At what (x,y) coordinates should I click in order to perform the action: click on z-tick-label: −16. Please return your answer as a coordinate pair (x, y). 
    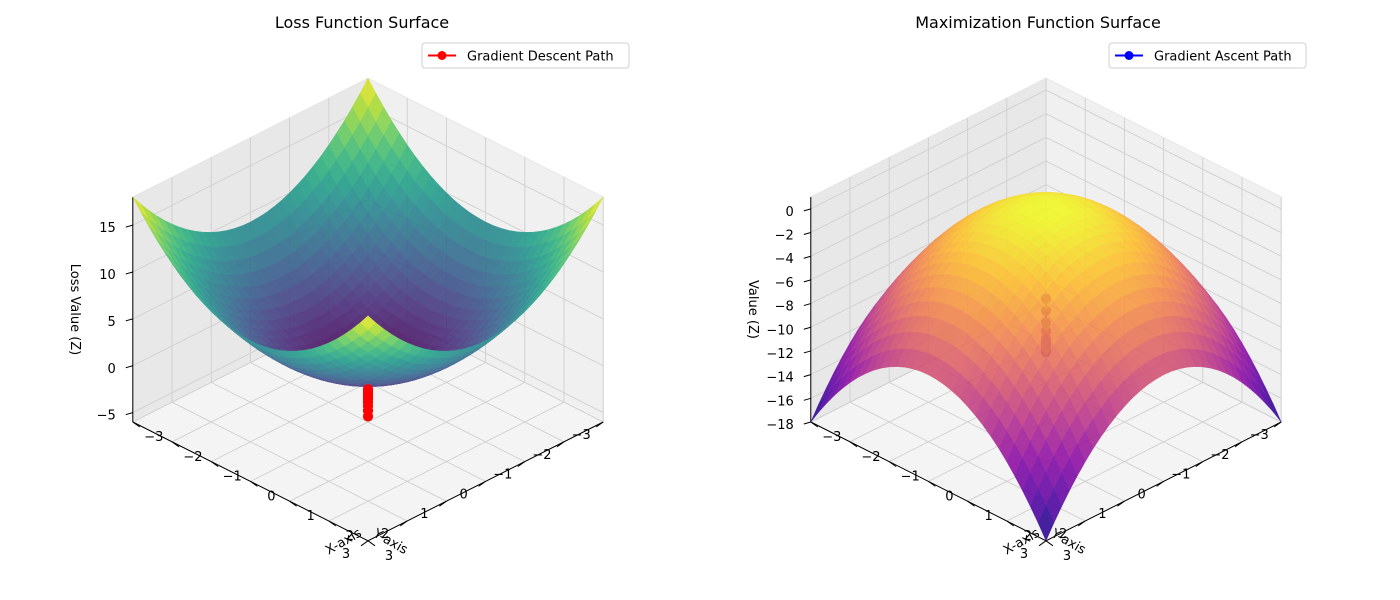
    Looking at the image, I should click on (779, 401).